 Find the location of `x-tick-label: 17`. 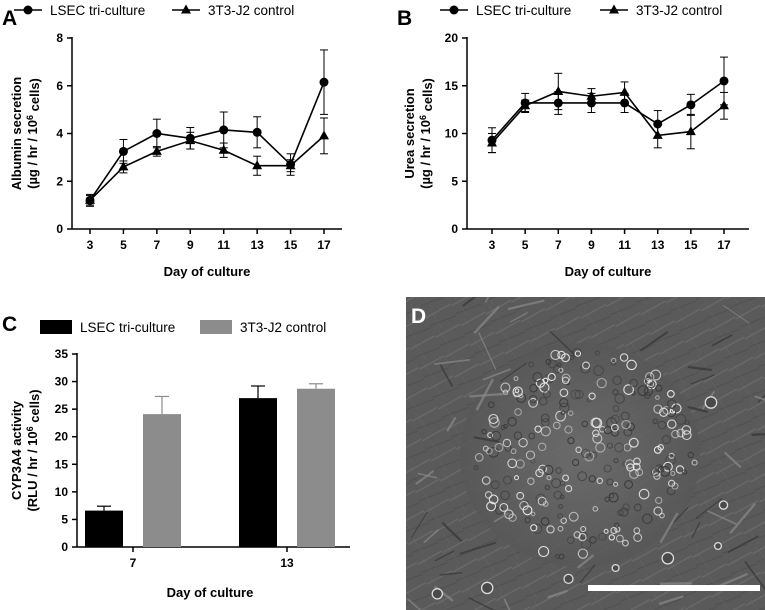

x-tick-label: 17 is located at coordinates (324, 245).